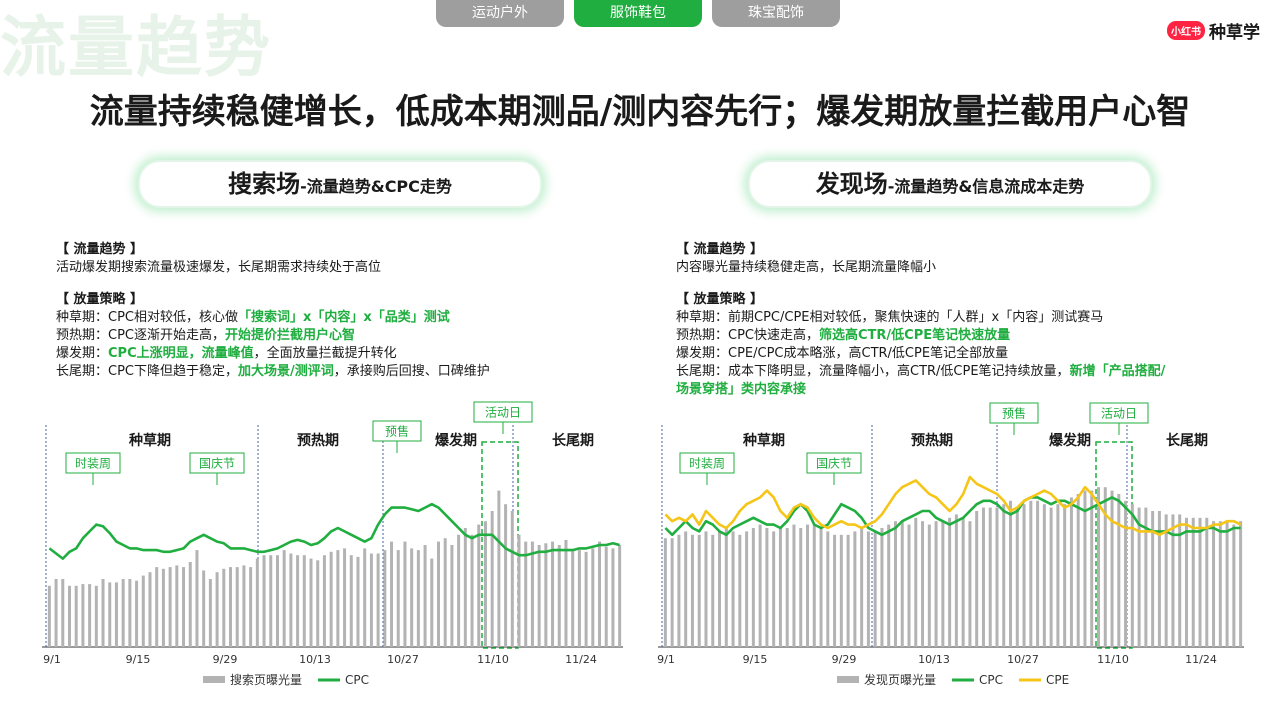  I want to click on x-tick-label: 11/24, so click(581, 659).